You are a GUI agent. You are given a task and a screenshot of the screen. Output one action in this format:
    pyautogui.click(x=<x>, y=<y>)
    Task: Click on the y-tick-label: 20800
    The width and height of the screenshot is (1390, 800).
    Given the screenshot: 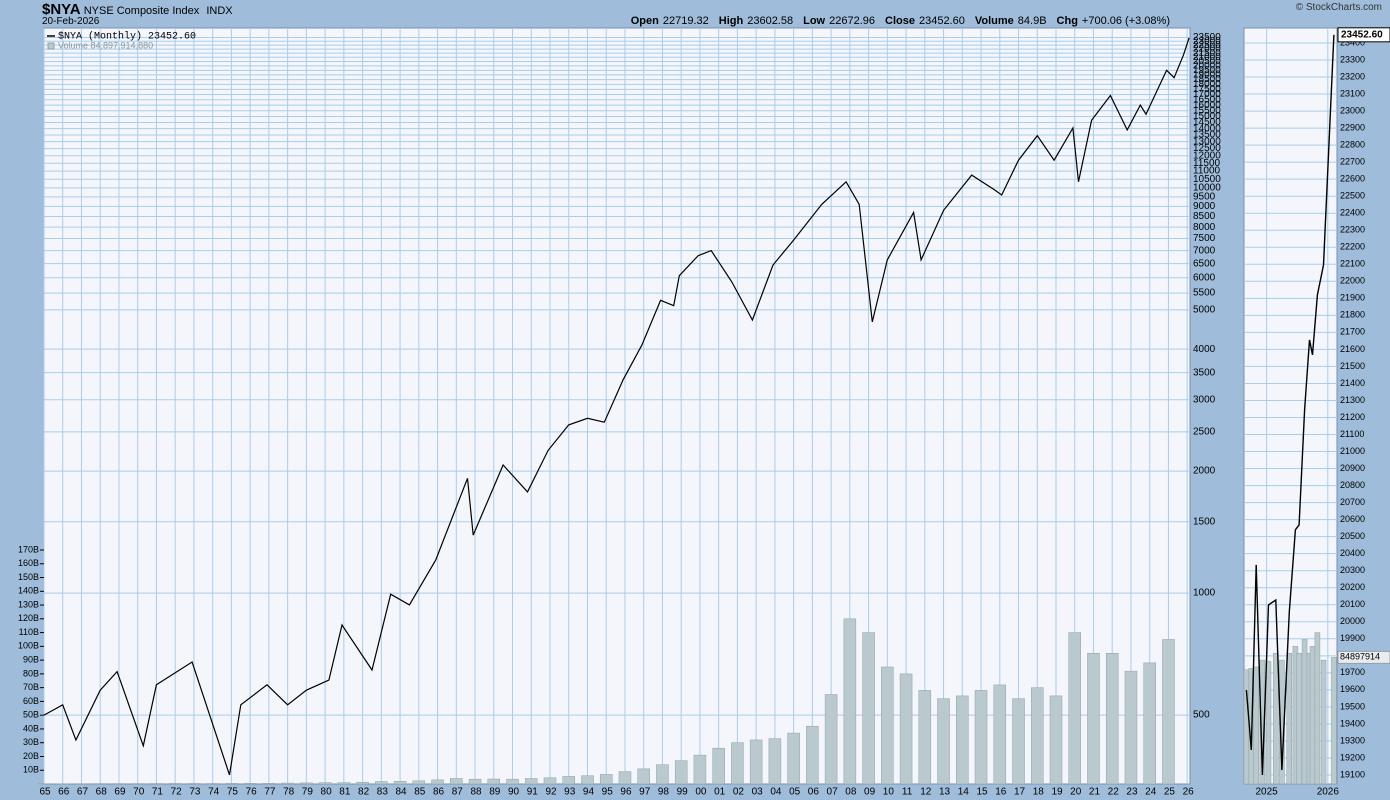 What is the action you would take?
    pyautogui.click(x=1352, y=485)
    